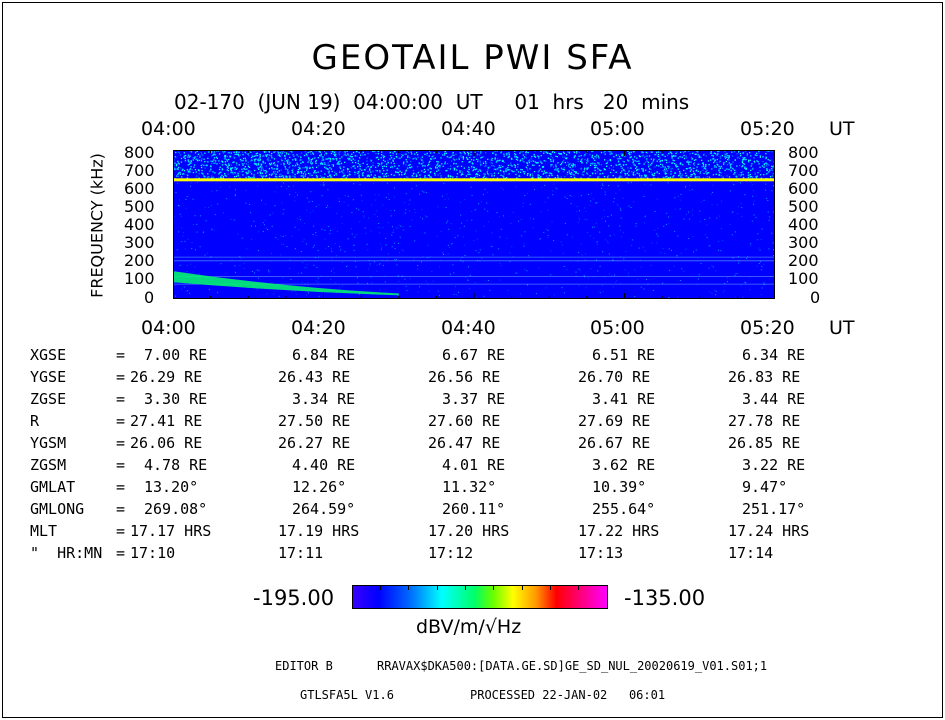  I want to click on top-ut-label: UT, so click(842, 129).